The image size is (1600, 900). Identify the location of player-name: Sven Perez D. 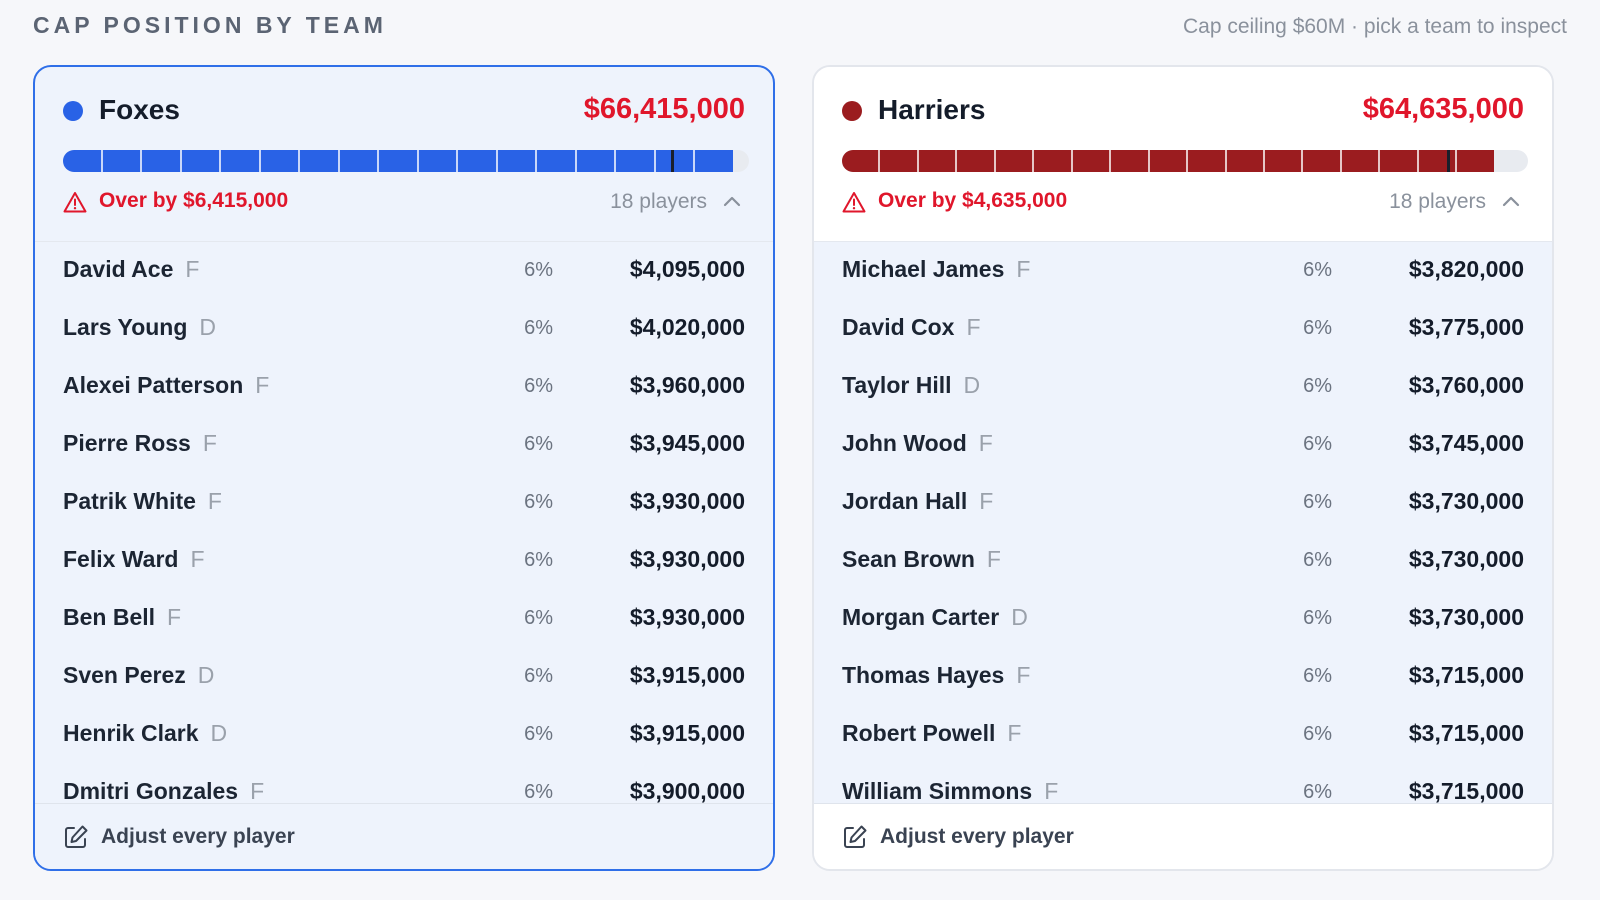
(138, 675).